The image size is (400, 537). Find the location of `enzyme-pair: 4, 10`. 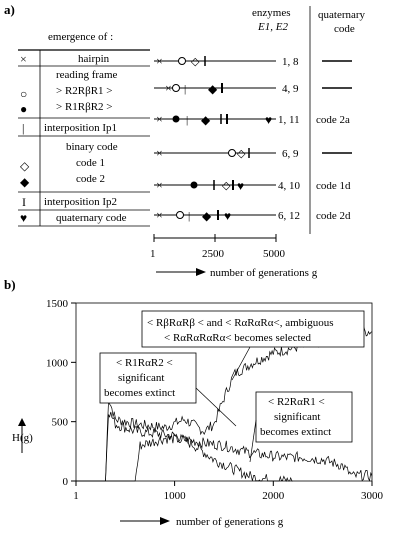

enzyme-pair: 4, 10 is located at coordinates (289, 186).